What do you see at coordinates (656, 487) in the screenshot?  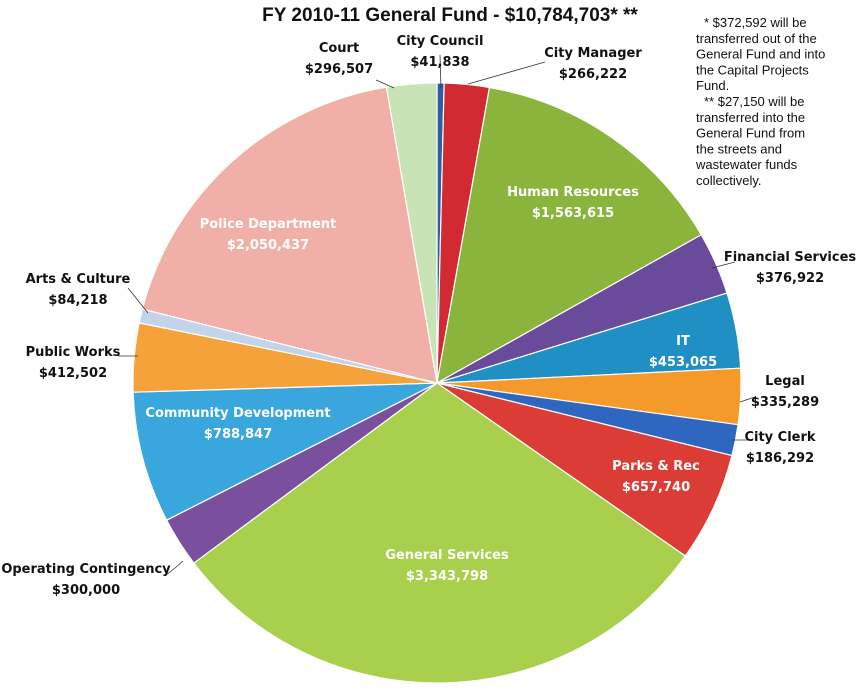 I see `slice-value-parks-and-rec: $657,740` at bounding box center [656, 487].